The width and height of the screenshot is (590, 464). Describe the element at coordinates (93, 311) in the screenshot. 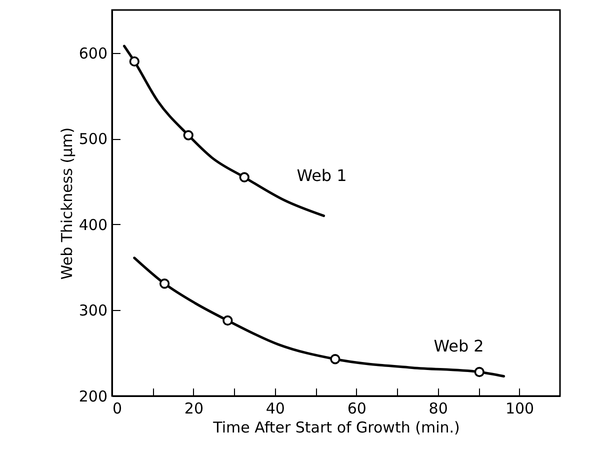

I see `y-tick-label: 300` at that location.